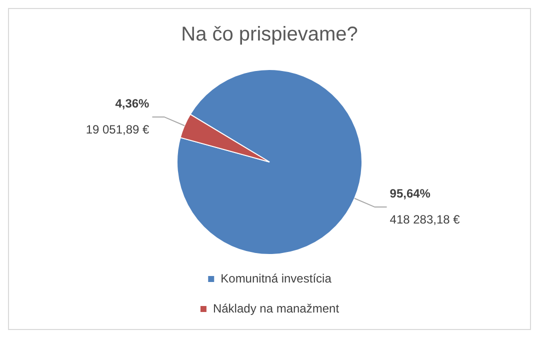 This screenshot has height=340, width=541. I want to click on legend-label: Komunitná investícia, so click(276, 278).